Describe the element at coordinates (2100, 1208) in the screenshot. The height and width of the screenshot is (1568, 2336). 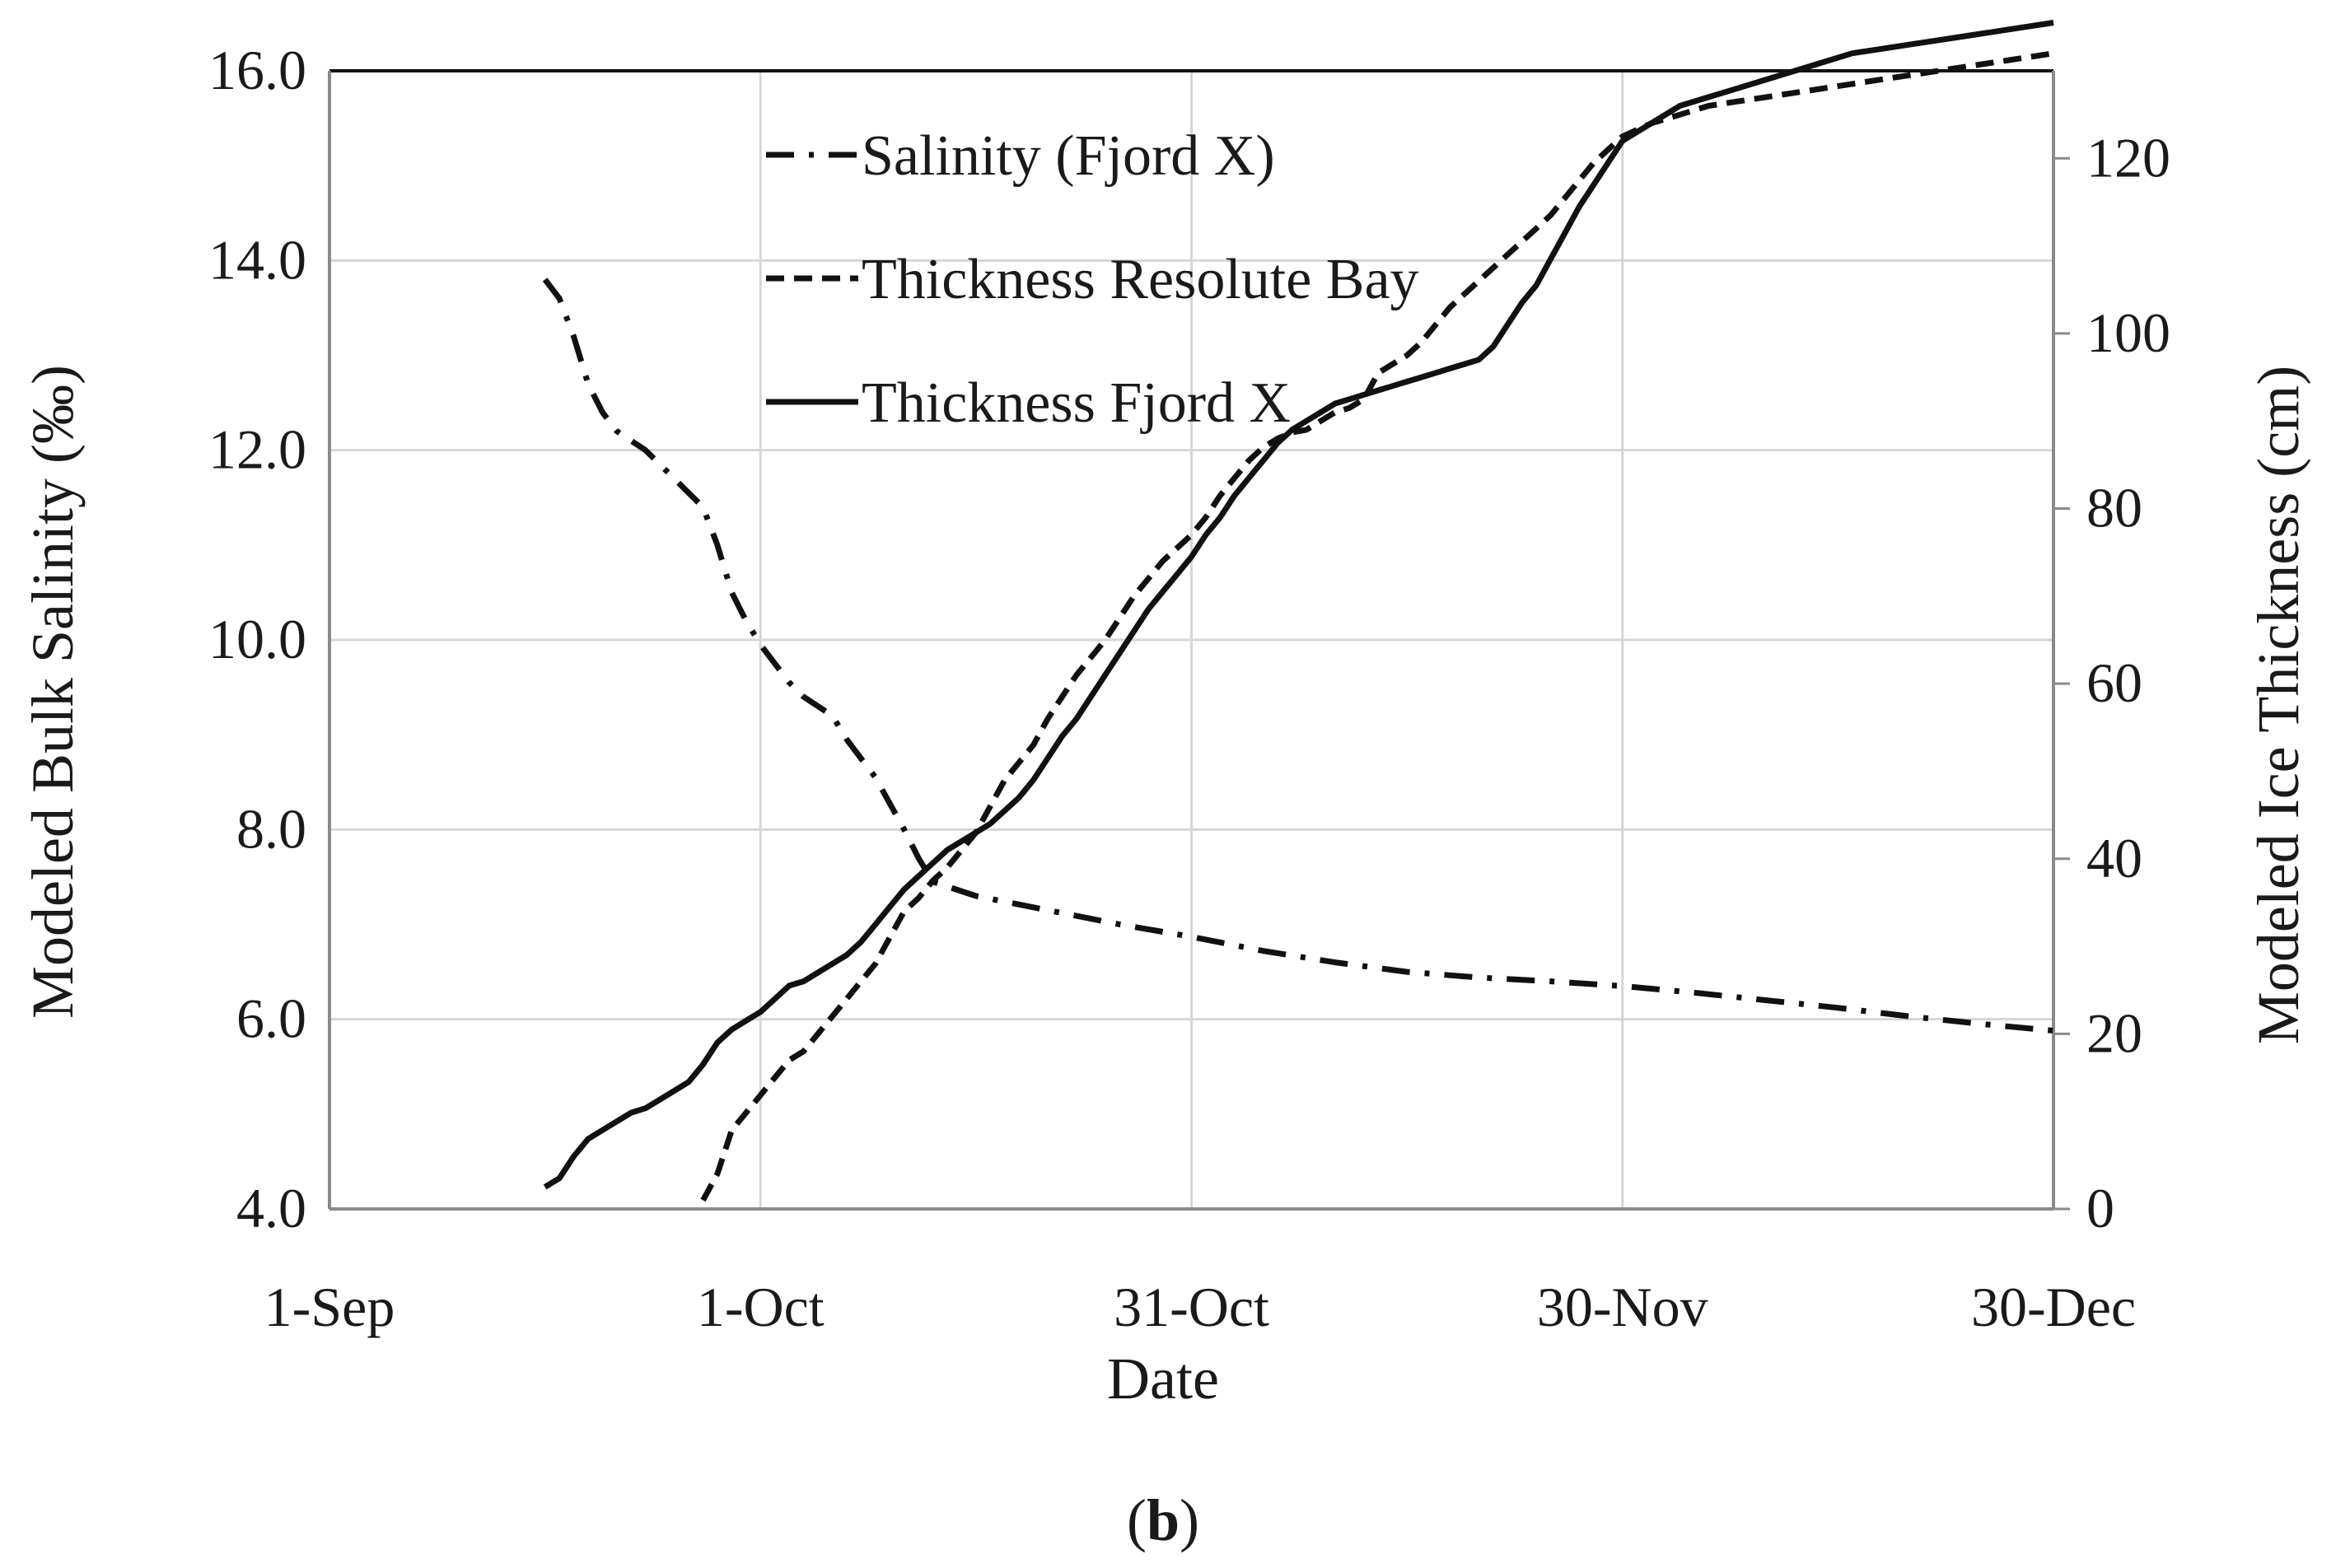
I see `y2-tick-label: 0` at that location.